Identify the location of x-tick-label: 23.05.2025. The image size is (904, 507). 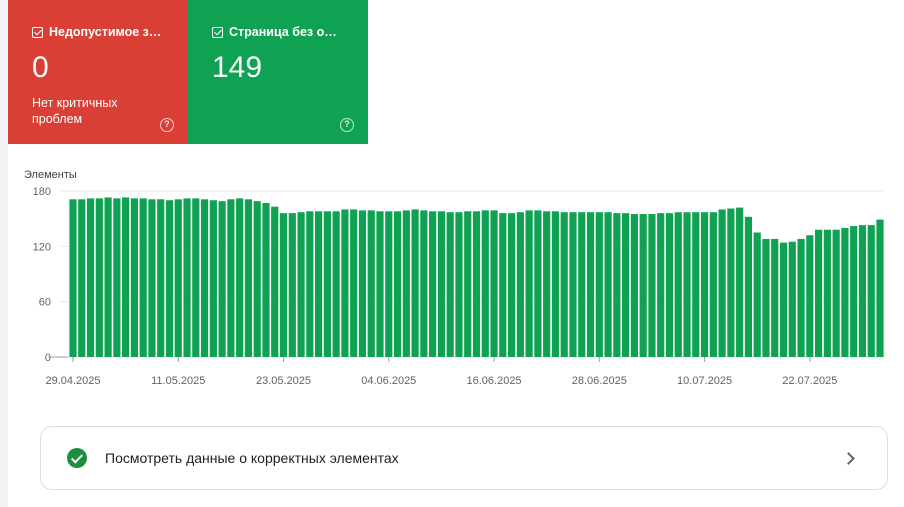
(283, 381).